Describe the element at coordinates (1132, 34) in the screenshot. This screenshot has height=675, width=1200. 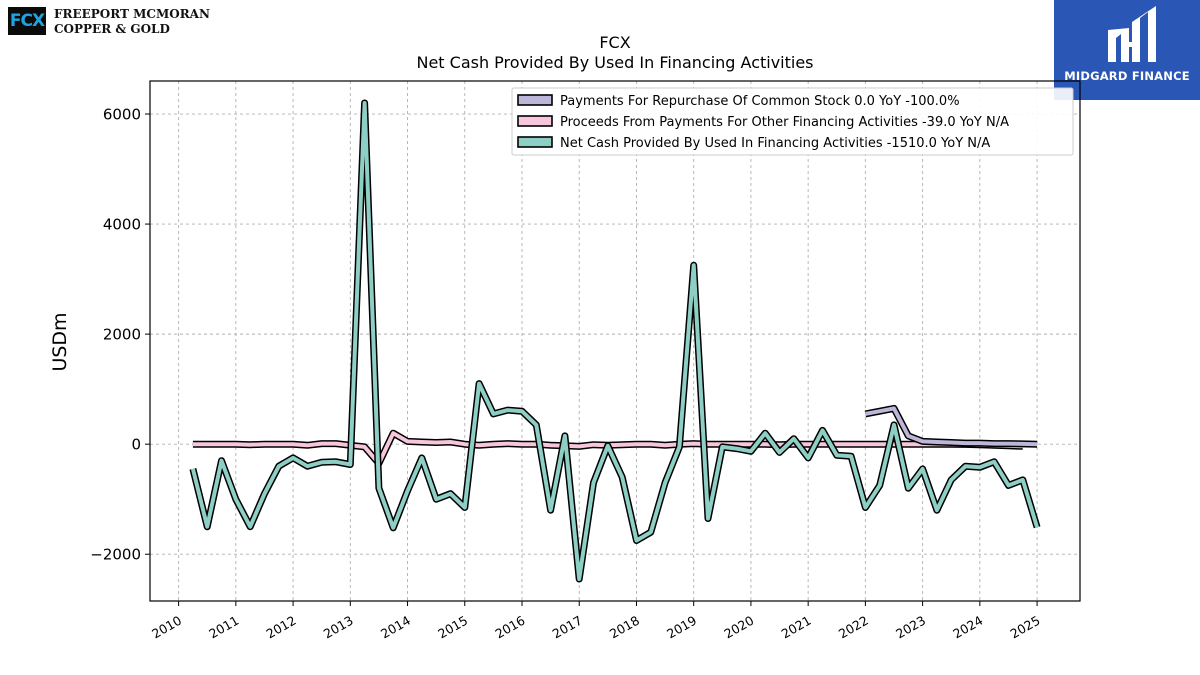
I see `midgard-emblem-icon` at that location.